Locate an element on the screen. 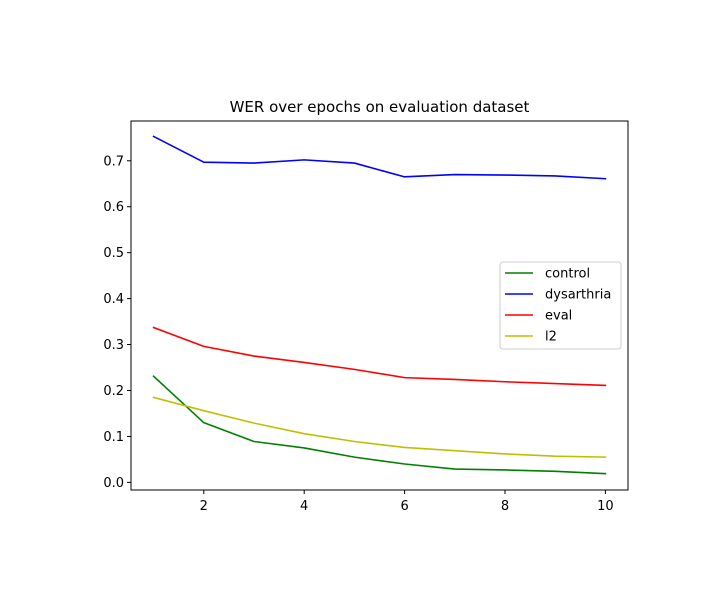 This screenshot has height=613, width=727. y-tick-label: 0.1 is located at coordinates (113, 437).